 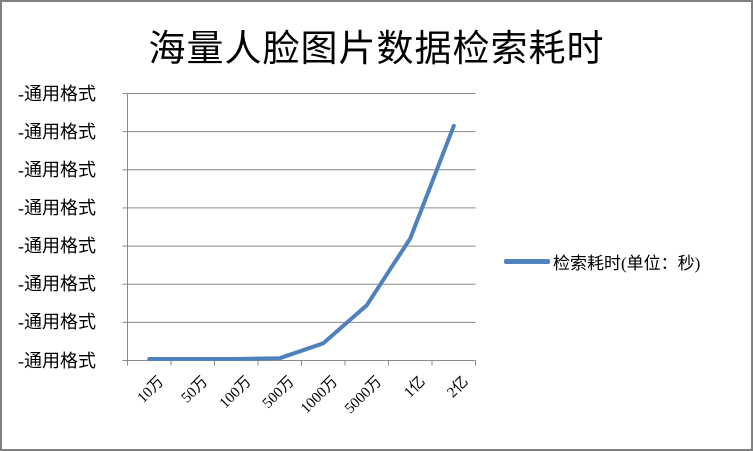 I want to click on legend-line-swatch, so click(x=527, y=261).